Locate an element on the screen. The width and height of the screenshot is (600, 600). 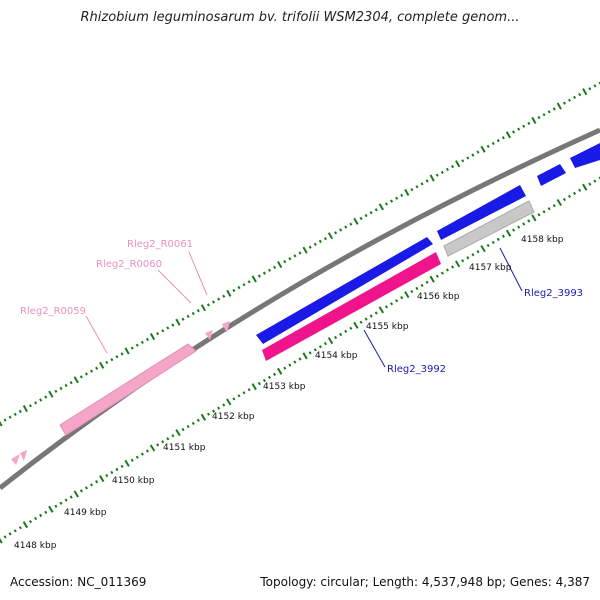
label-rleg2-3993: Rleg2_3993 is located at coordinates (553, 293).